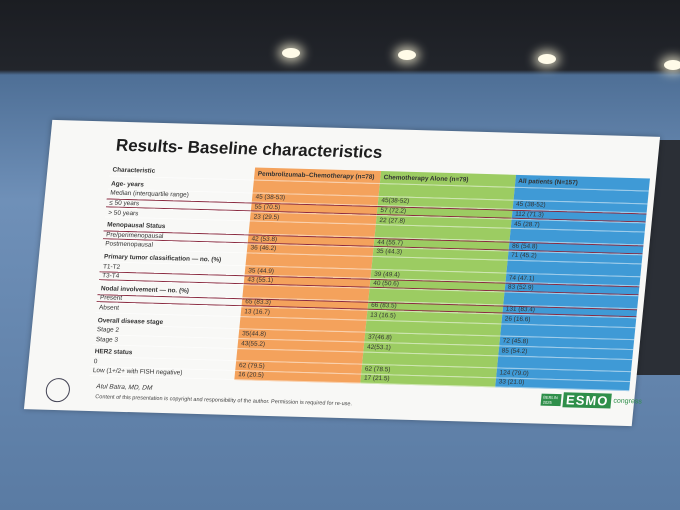  I want to click on slide-title: Results- Baseline characteristics, so click(249, 149).